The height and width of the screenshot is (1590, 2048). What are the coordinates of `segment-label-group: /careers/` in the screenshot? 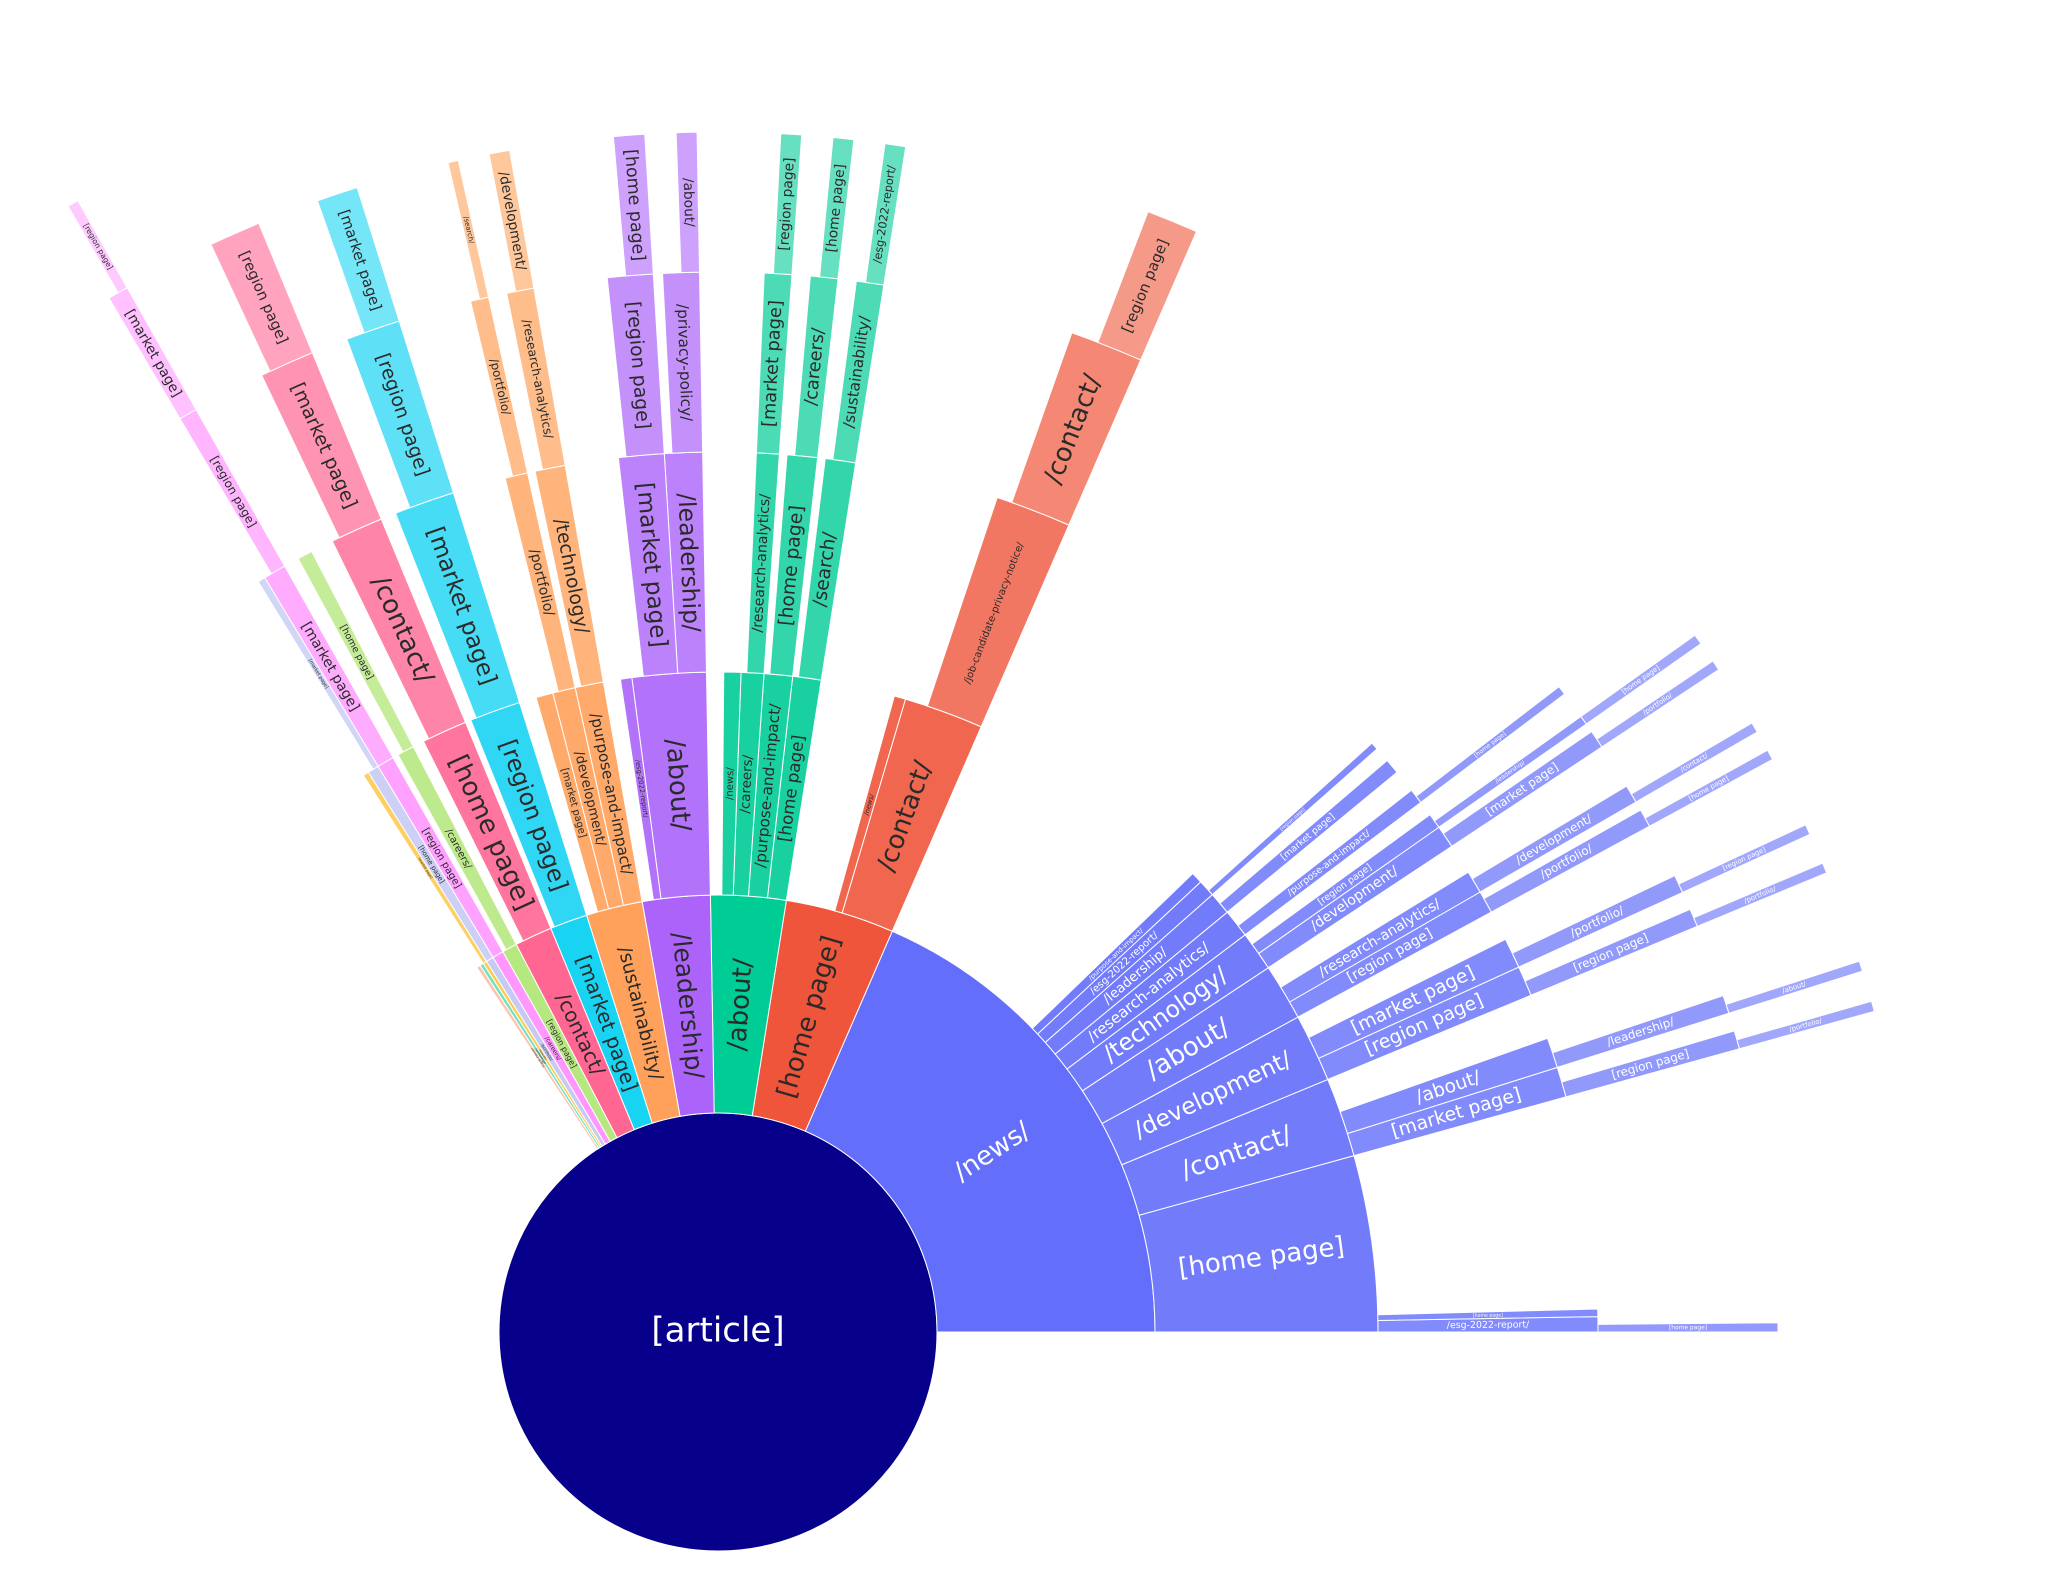 It's located at (747, 784).